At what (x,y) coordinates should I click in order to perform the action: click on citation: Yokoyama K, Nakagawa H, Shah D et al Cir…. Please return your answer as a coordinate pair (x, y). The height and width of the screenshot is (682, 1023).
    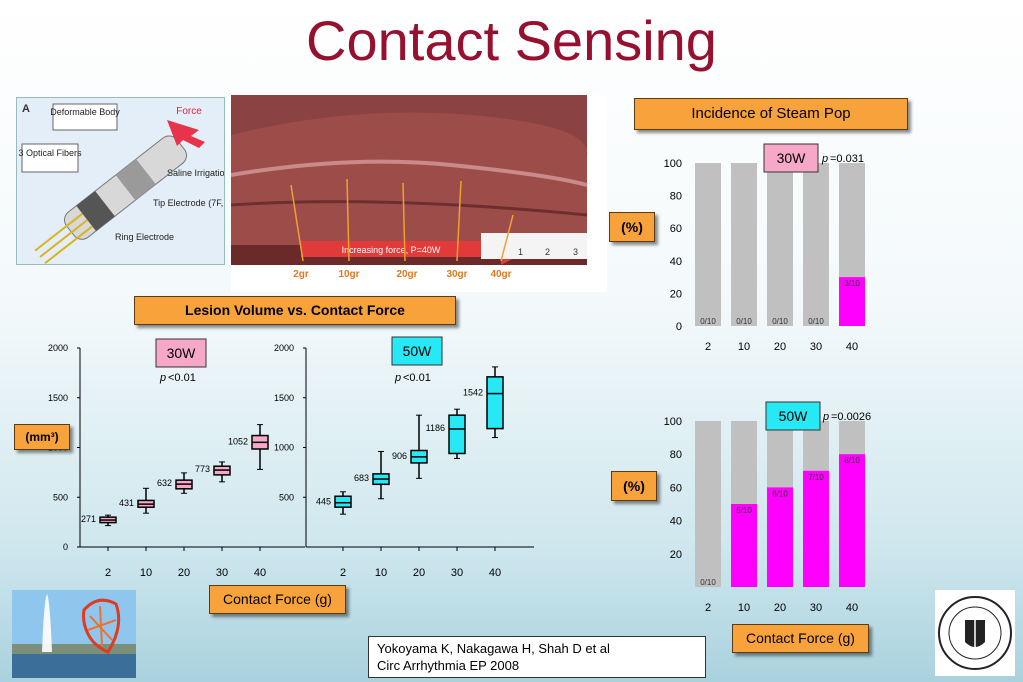
    Looking at the image, I should click on (537, 657).